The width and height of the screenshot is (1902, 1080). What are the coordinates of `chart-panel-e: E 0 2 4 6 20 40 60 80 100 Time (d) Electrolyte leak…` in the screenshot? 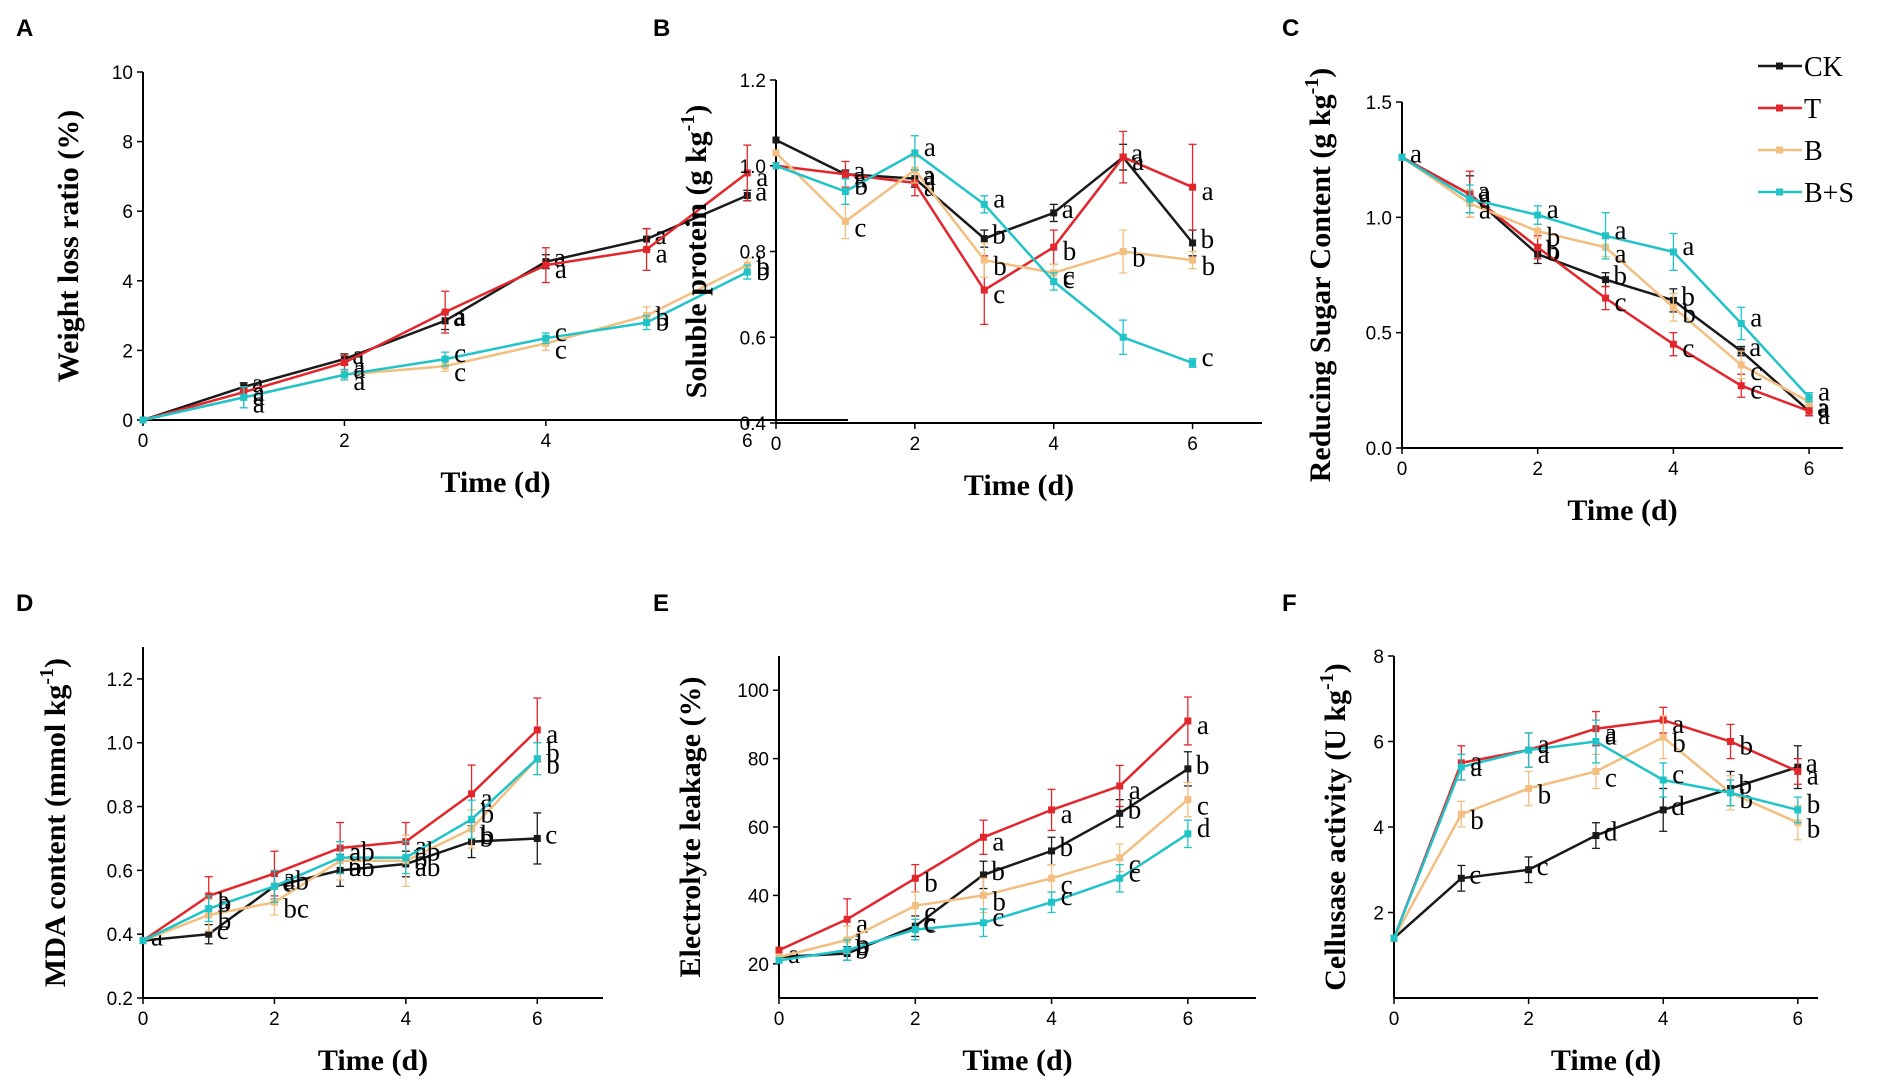 It's located at (954, 833).